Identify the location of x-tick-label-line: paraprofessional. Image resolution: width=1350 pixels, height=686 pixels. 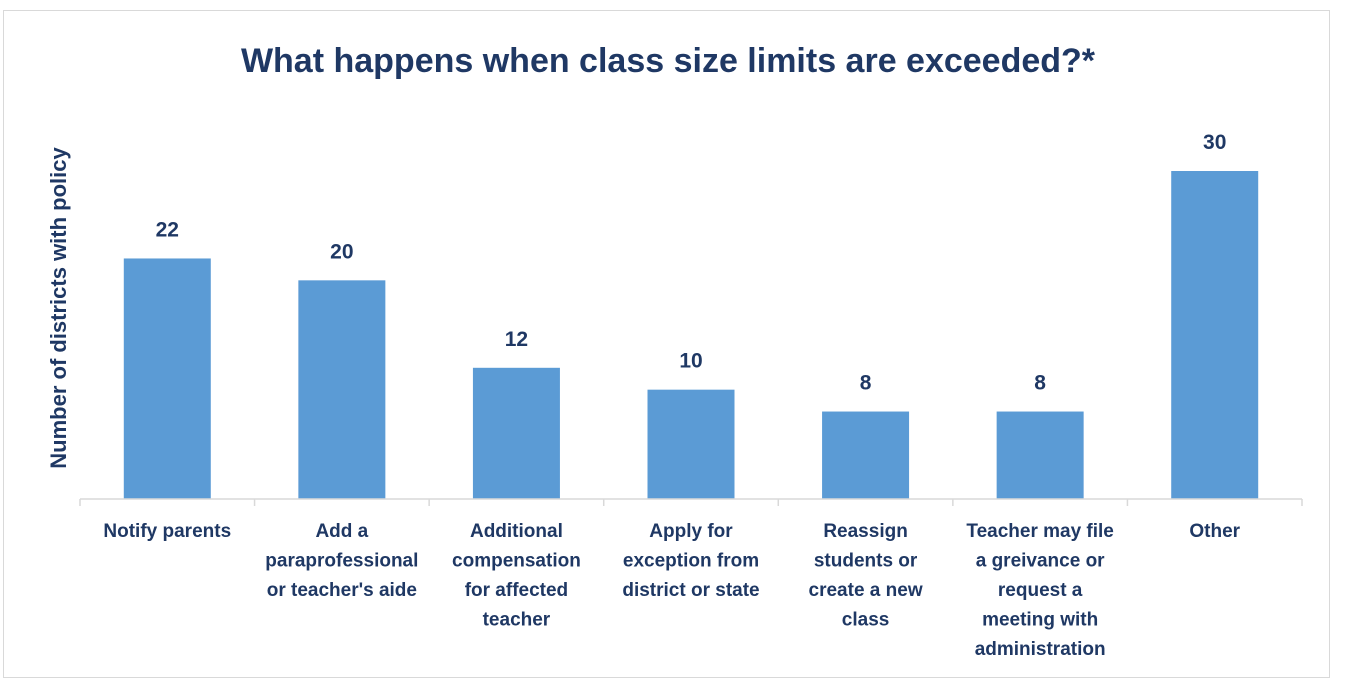
(341, 561).